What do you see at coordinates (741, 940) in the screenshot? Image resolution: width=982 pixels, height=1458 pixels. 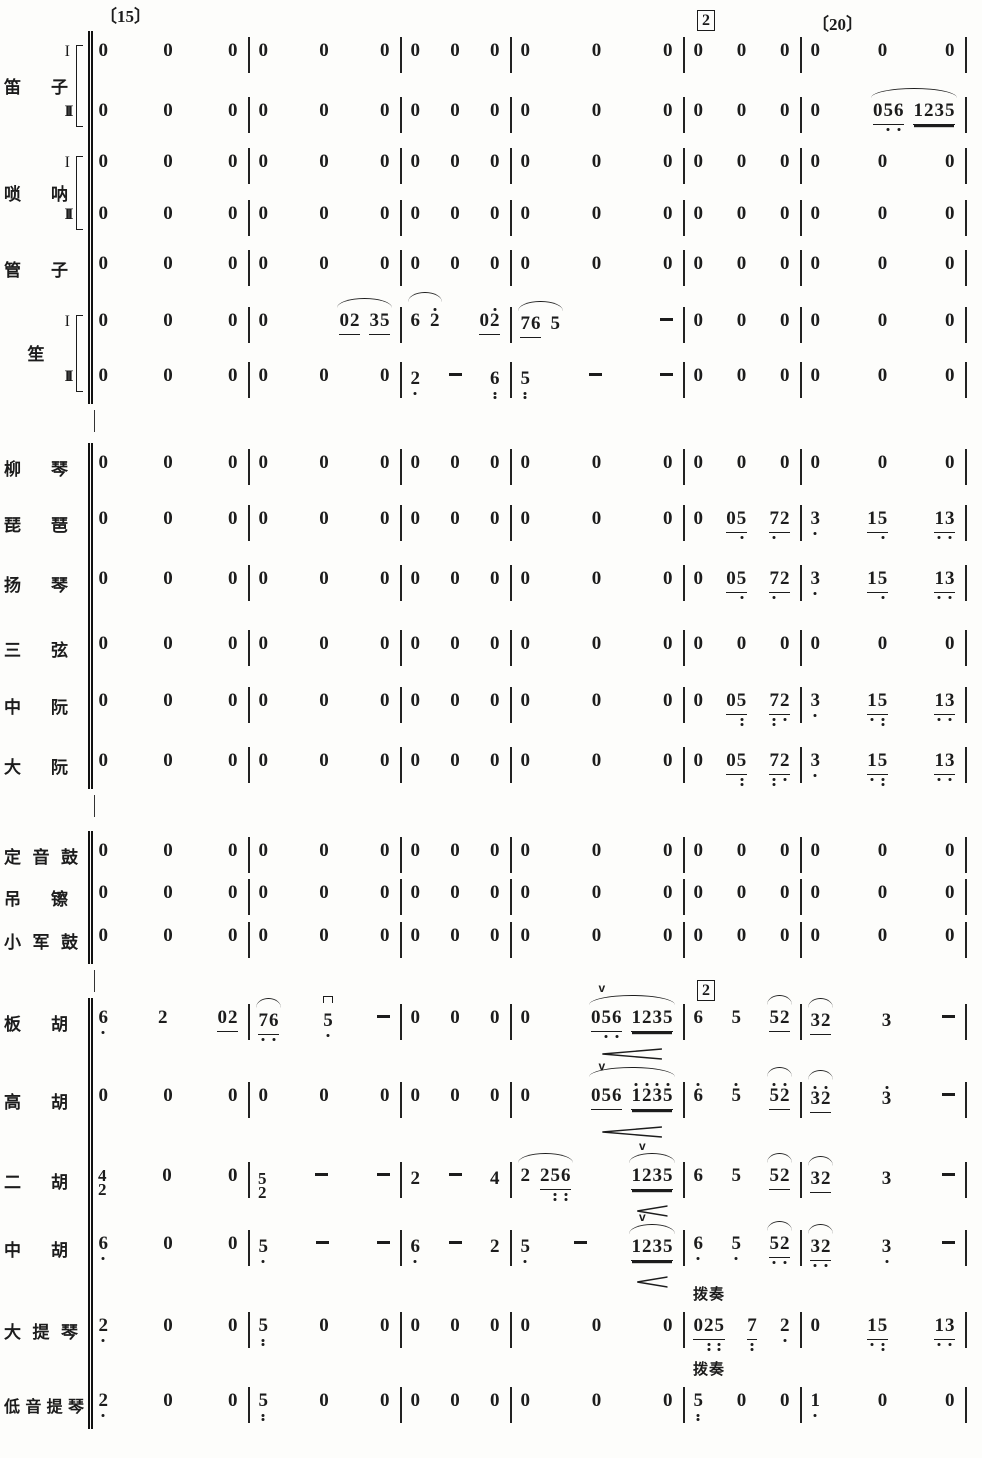 I see `measure-snare-5: 0 0 0` at bounding box center [741, 940].